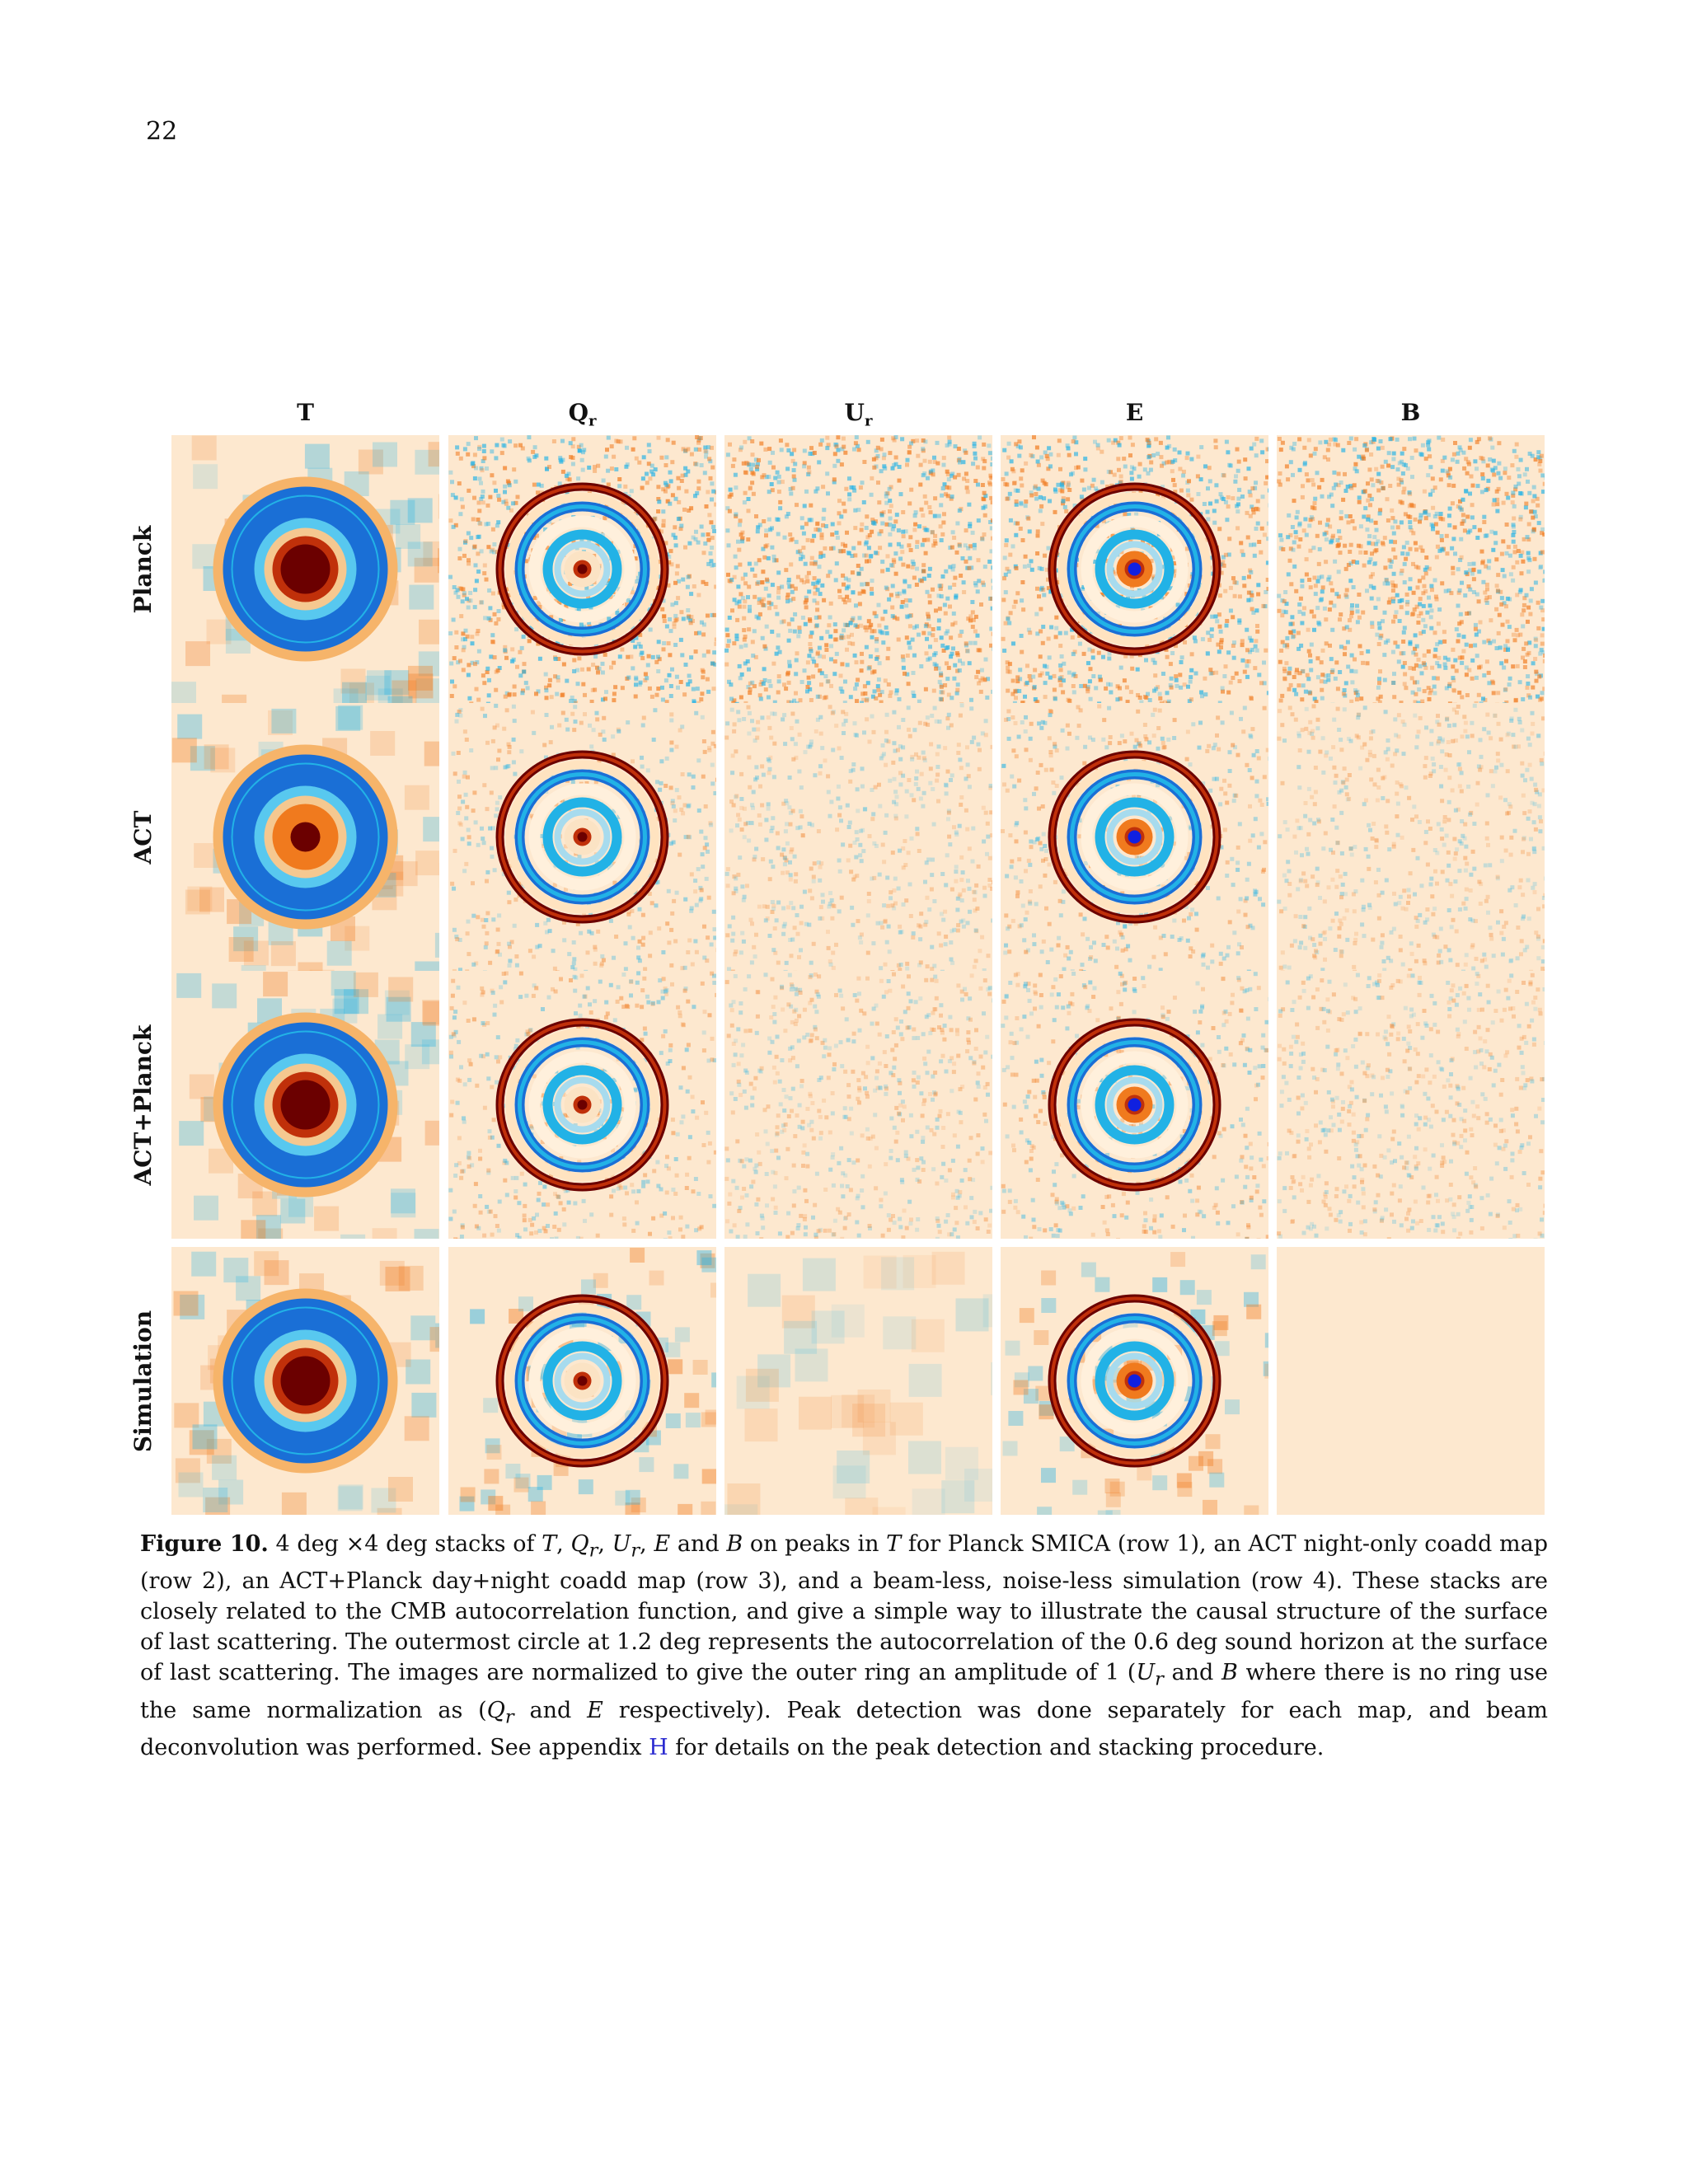 The width and height of the screenshot is (1688, 2184). I want to click on caption-math-e-2: E, so click(595, 1710).